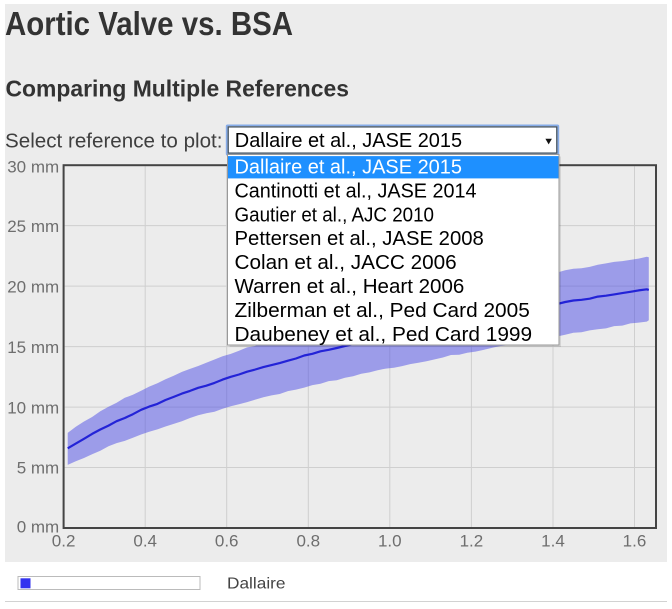 This screenshot has height=609, width=672. I want to click on svg-text: Comparing Multiple References, so click(178, 89).